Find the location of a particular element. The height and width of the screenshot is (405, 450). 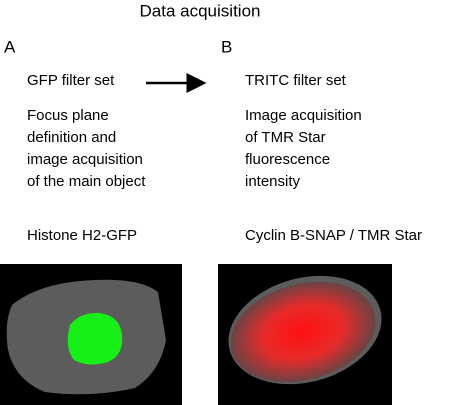

description-line: image acquisition is located at coordinates (85, 159).